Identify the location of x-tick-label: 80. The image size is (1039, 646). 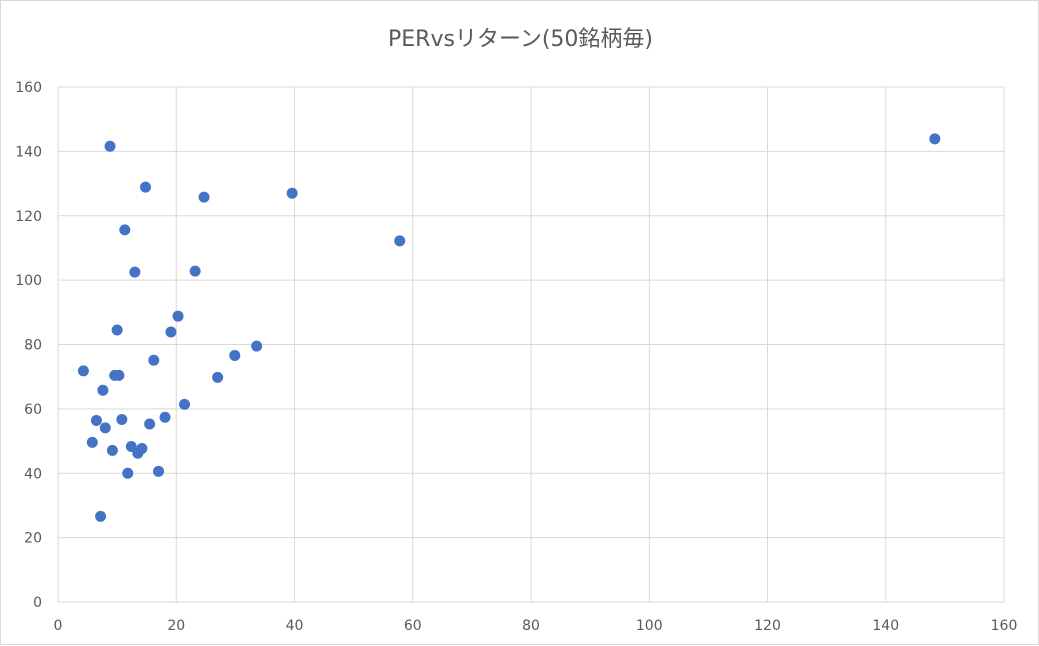
(531, 626).